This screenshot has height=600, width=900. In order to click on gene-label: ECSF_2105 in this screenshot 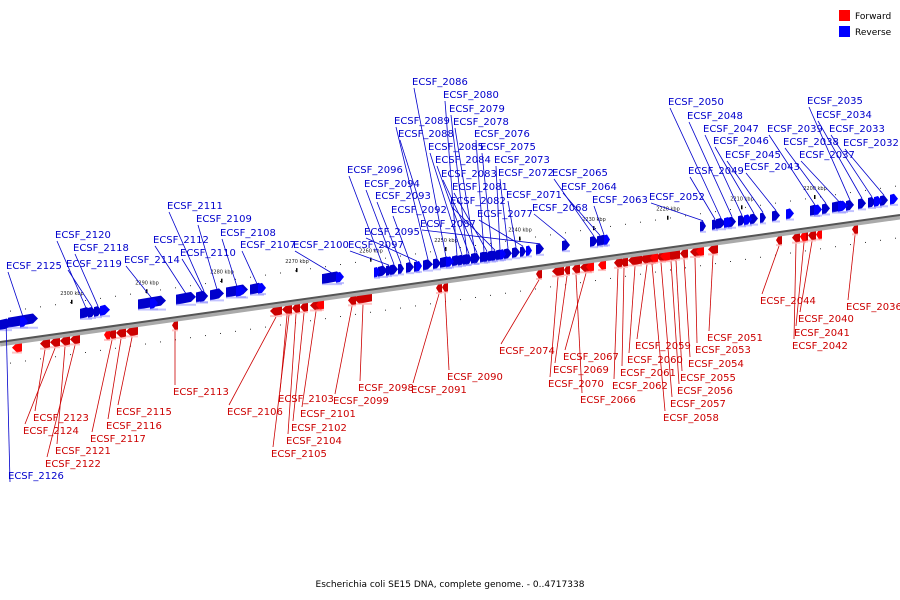, I will do `click(299, 454)`.